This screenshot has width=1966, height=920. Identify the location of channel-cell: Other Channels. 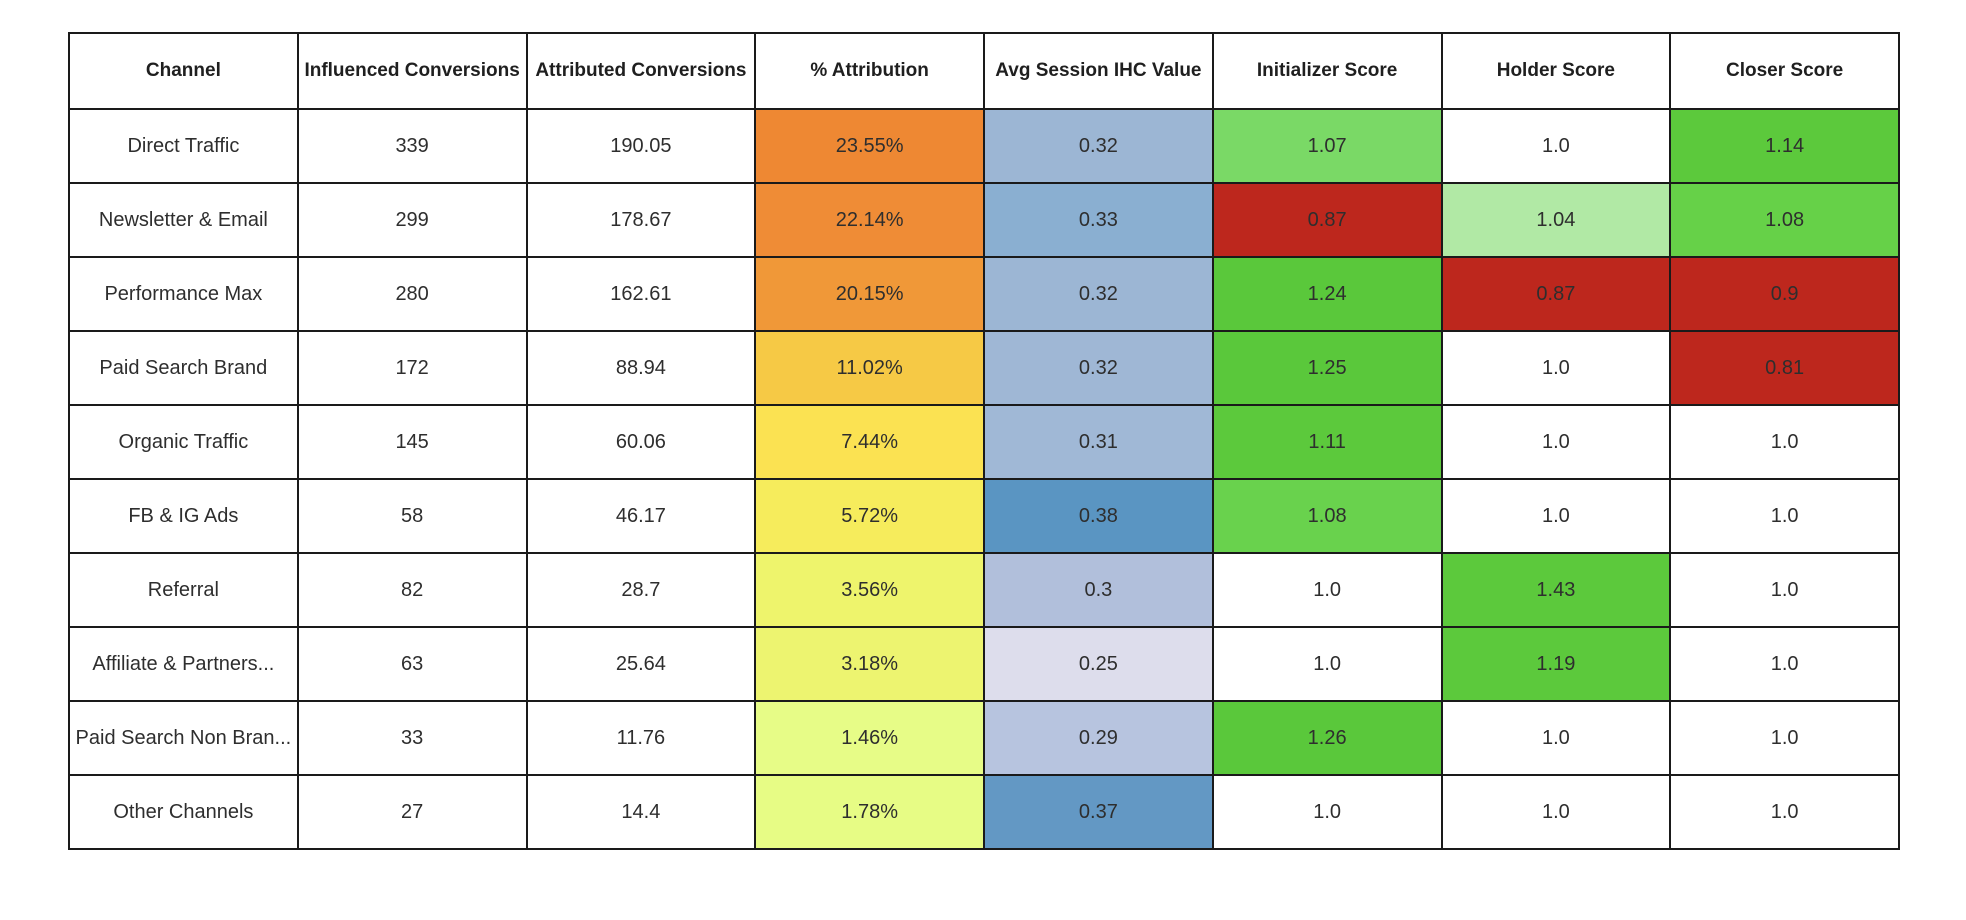
(183, 812).